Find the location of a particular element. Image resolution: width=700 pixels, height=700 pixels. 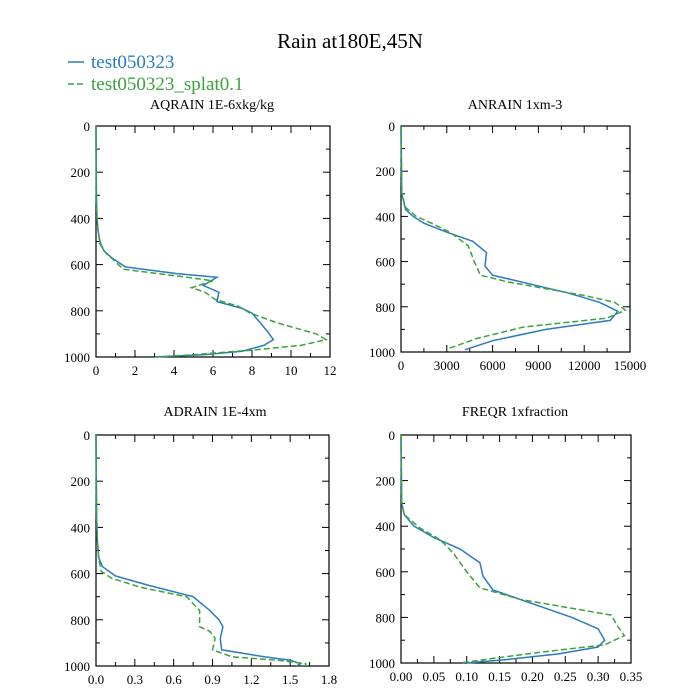

aqrain-series-splat0.1 is located at coordinates (212, 241).